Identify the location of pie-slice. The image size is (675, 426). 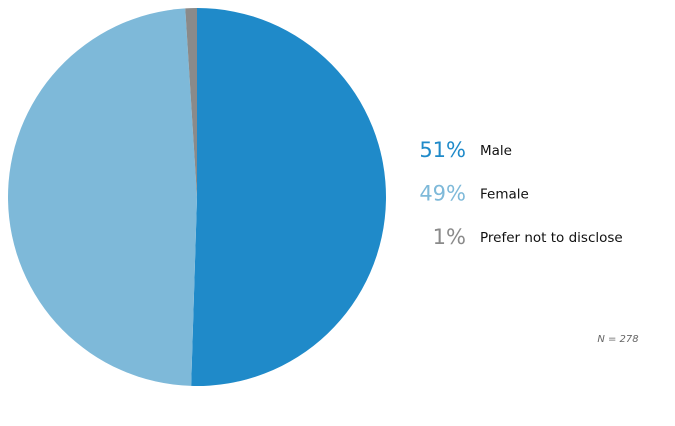
(191, 102).